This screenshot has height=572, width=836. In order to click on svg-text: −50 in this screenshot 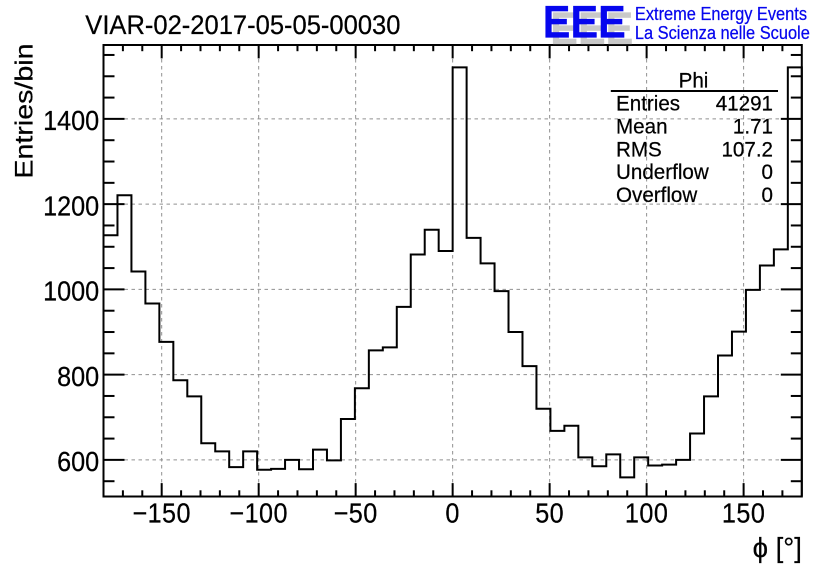, I will do `click(356, 512)`.